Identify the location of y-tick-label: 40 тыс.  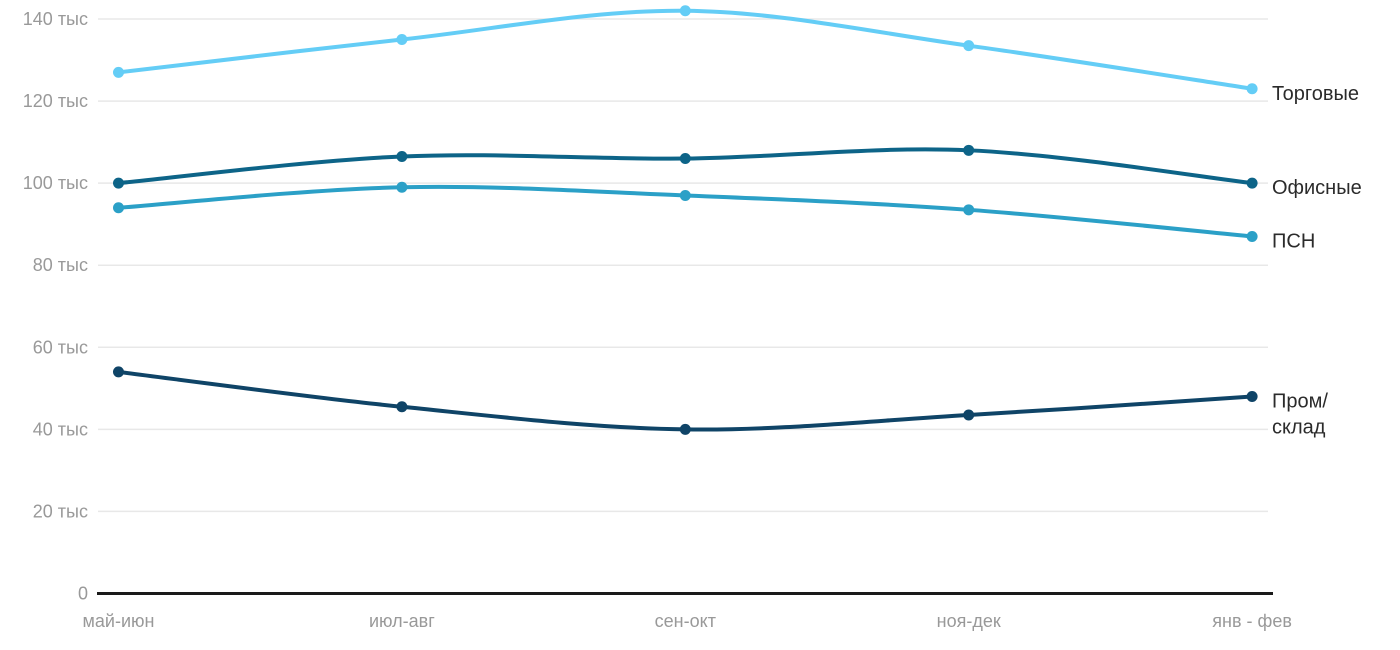
(60, 429).